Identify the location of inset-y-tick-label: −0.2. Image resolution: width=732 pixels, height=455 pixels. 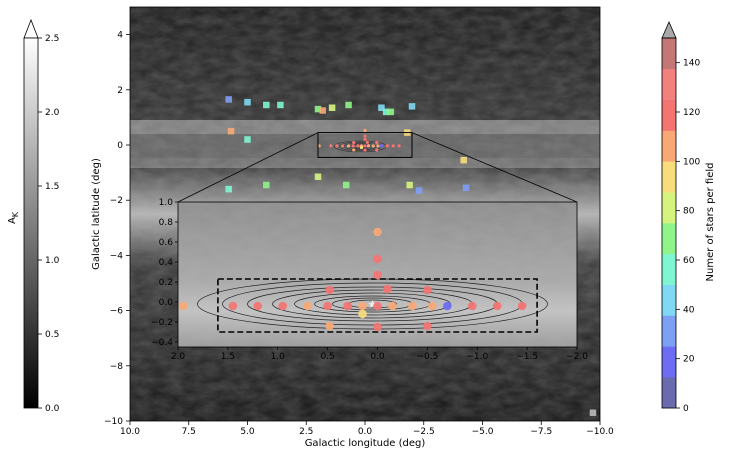
(162, 323).